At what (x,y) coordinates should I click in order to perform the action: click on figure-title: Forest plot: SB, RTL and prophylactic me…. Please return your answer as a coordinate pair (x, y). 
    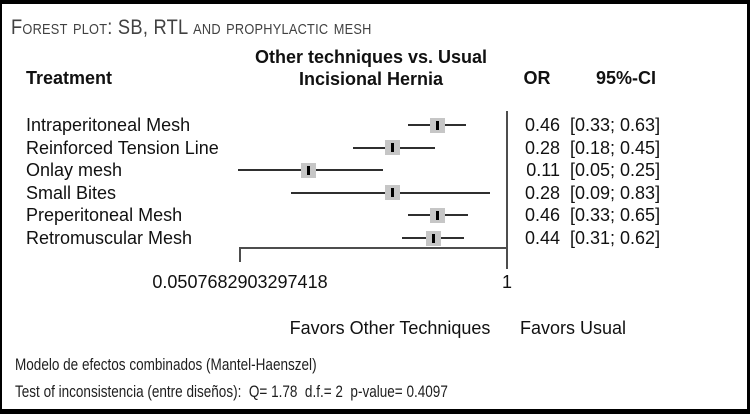
    Looking at the image, I should click on (191, 27).